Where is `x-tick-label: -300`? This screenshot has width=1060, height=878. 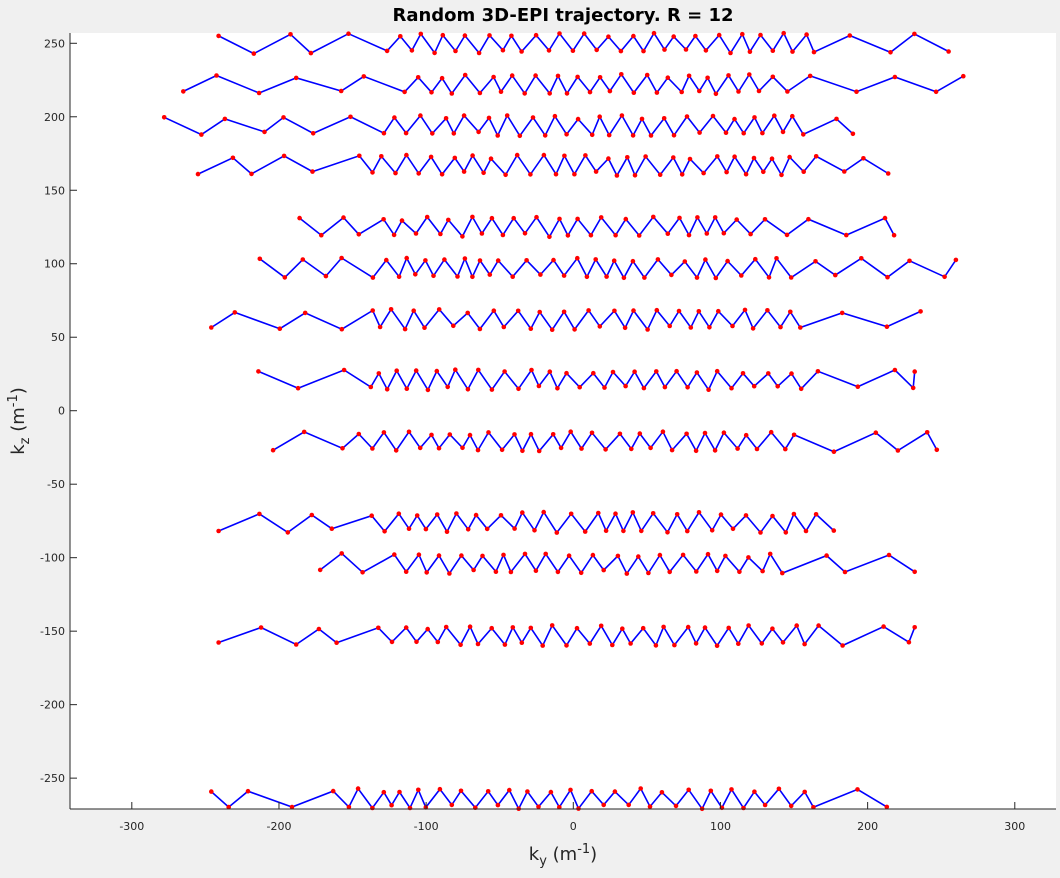 x-tick-label: -300 is located at coordinates (131, 826).